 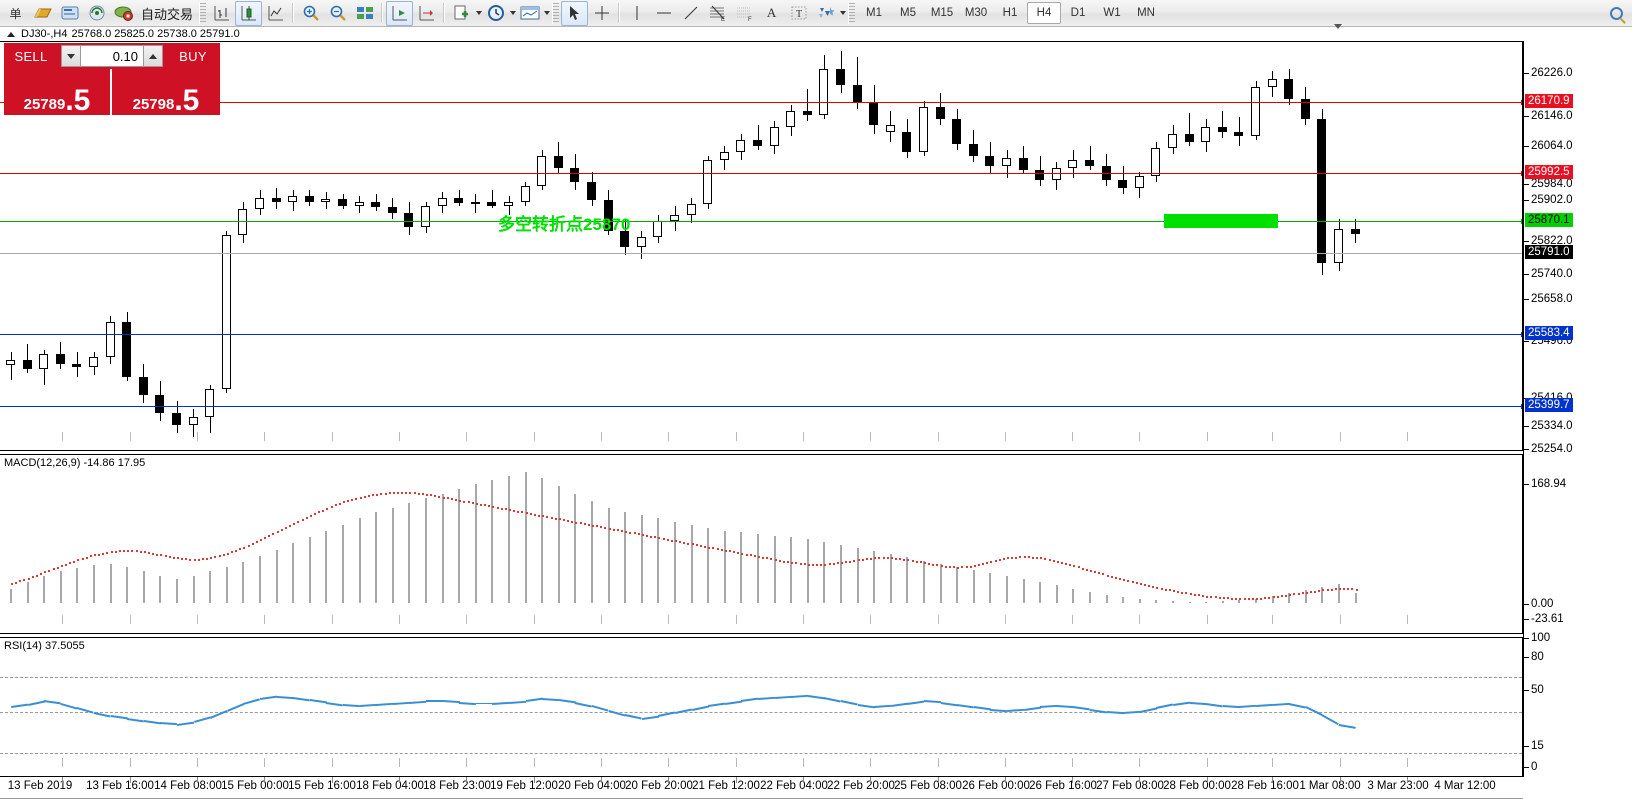 I want to click on timeframe-h1: H1, so click(x=1010, y=13).